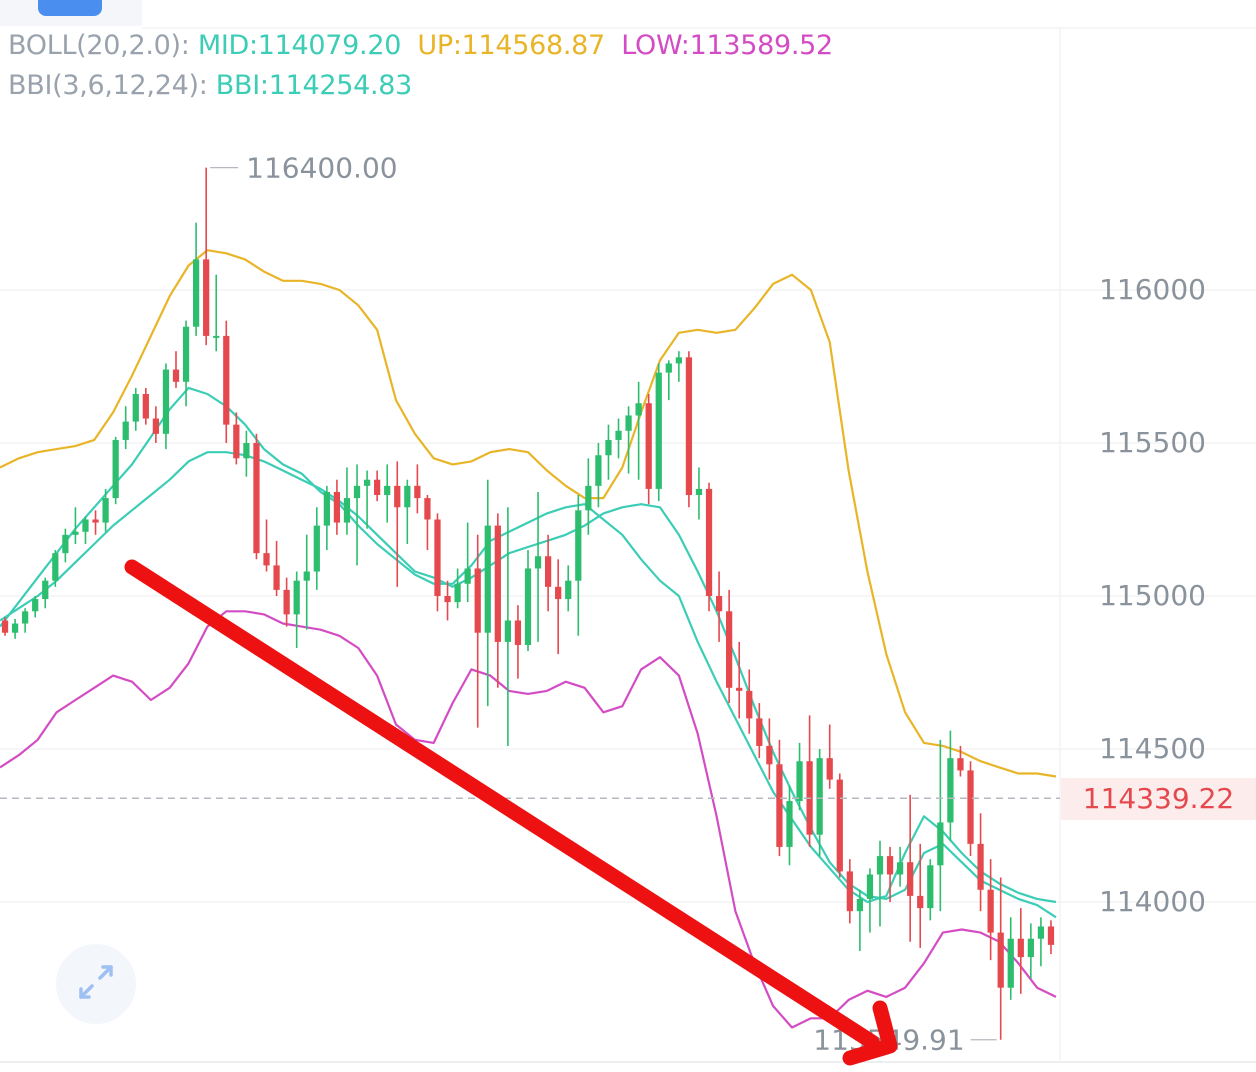 This screenshot has width=1256, height=1072. I want to click on bbi-legend: BBI(3,6,12,24): BBI:114254.83, so click(214, 85).